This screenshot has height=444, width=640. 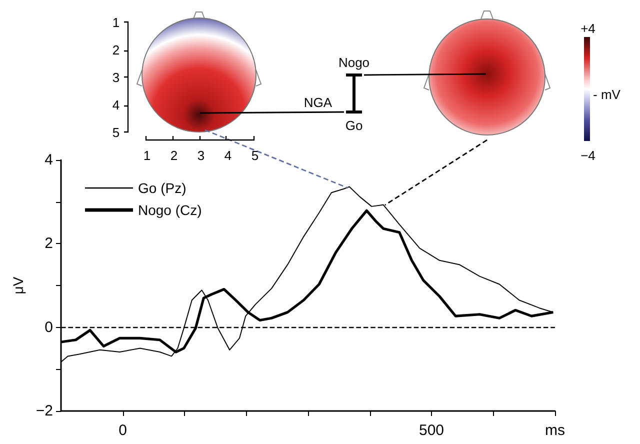 I want to click on legend-label: Go (Pz), so click(x=162, y=188).